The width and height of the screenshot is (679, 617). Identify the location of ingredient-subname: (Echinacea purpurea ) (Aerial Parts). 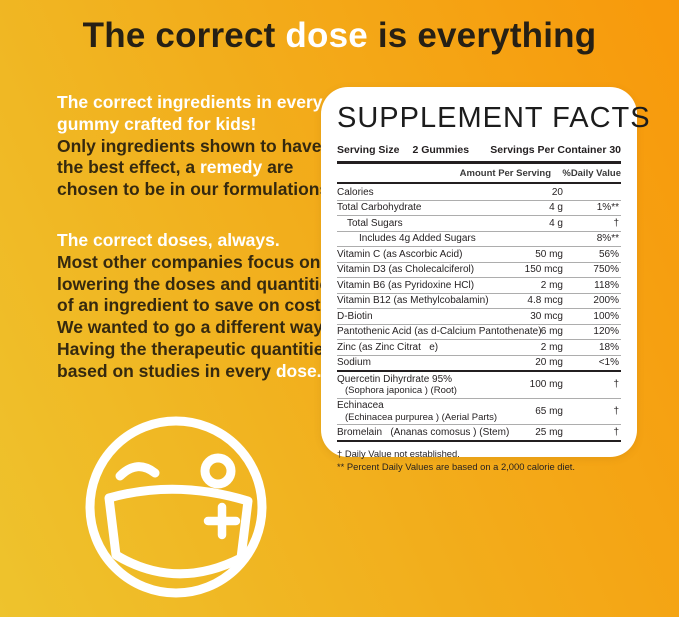
(421, 417).